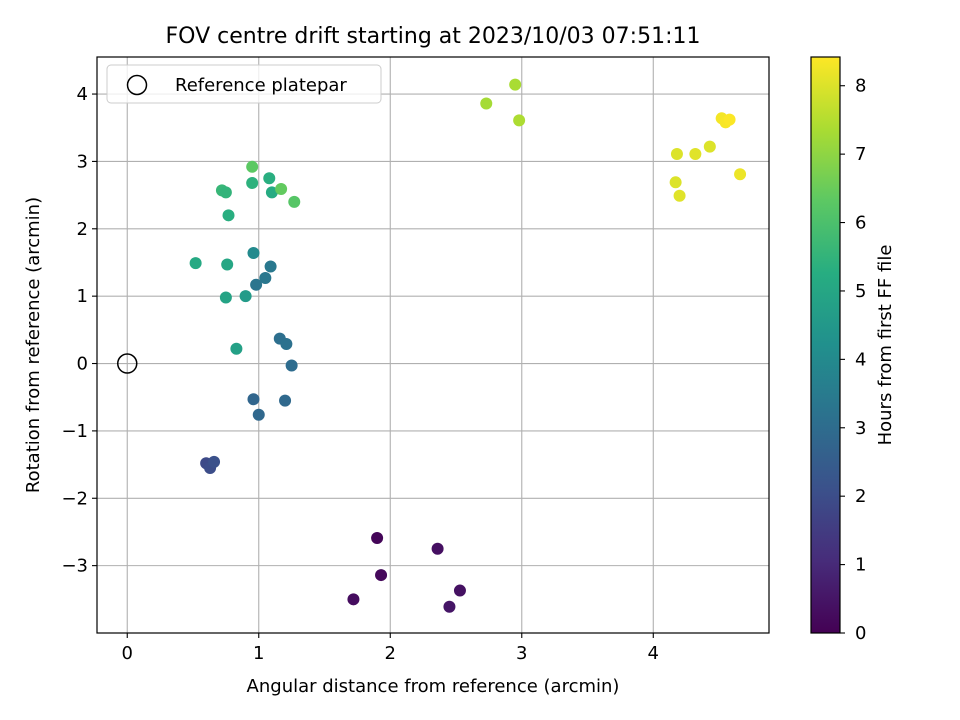 The image size is (960, 720). Describe the element at coordinates (433, 686) in the screenshot. I see `x-axis-label: Angular distance from reference (arcmin)` at that location.